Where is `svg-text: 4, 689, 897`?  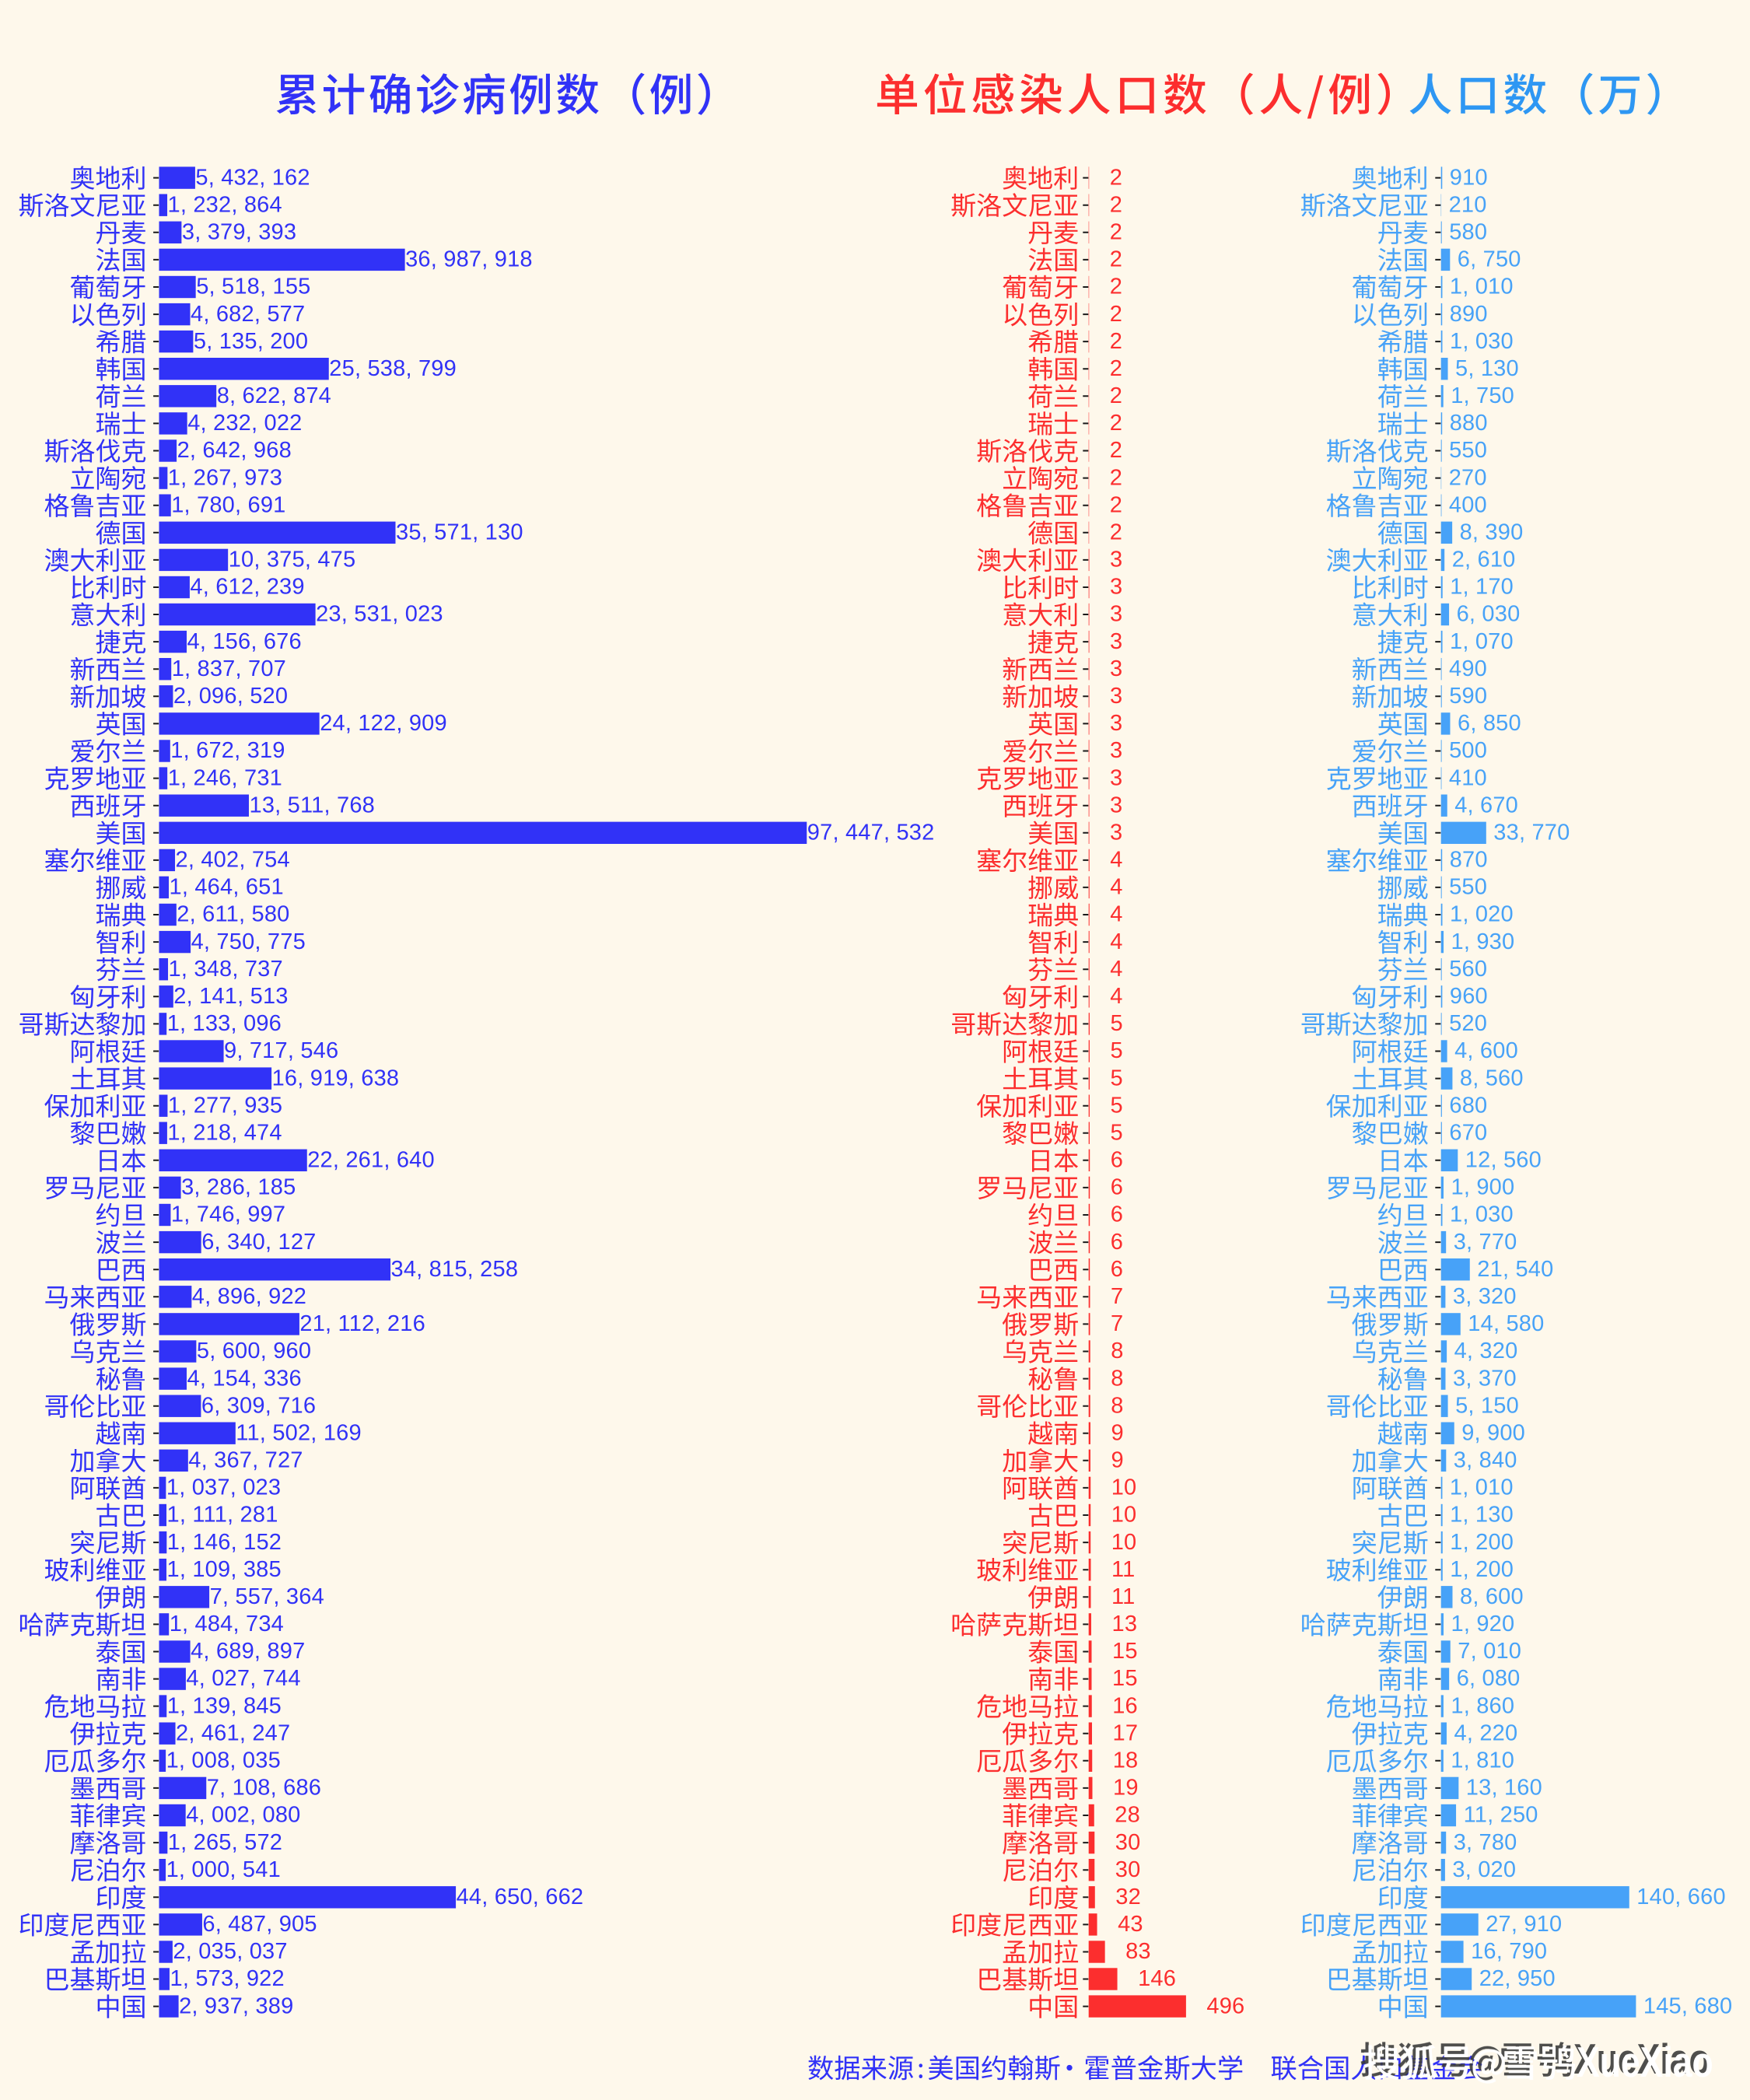 svg-text: 4, 689, 897 is located at coordinates (248, 1652).